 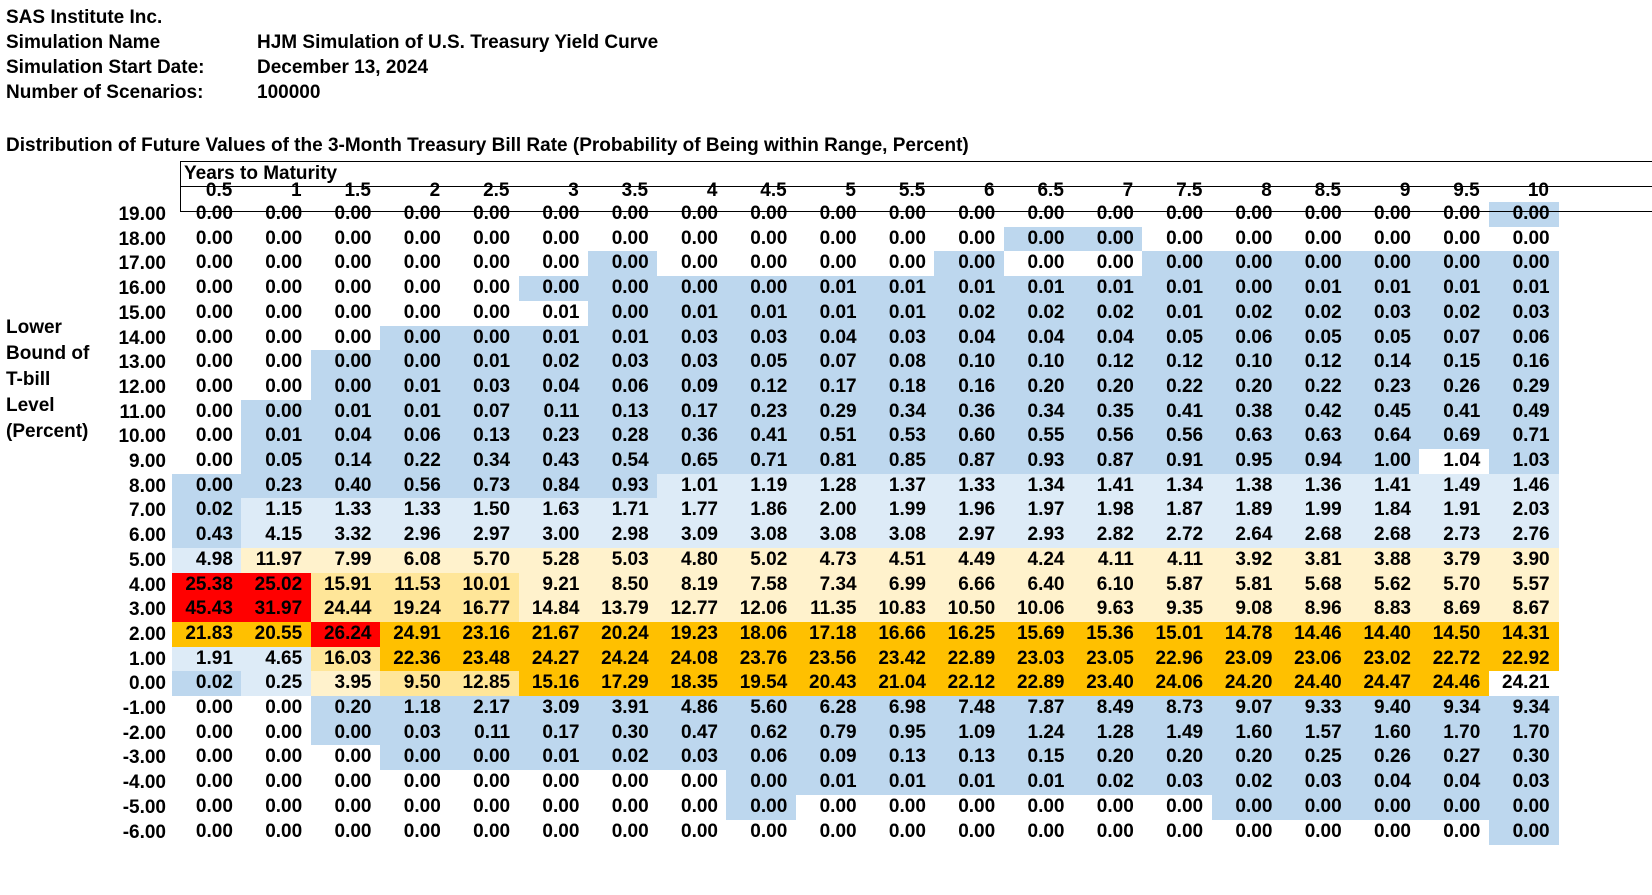 I want to click on heatmap-cell: 0.22, so click(x=1177, y=387).